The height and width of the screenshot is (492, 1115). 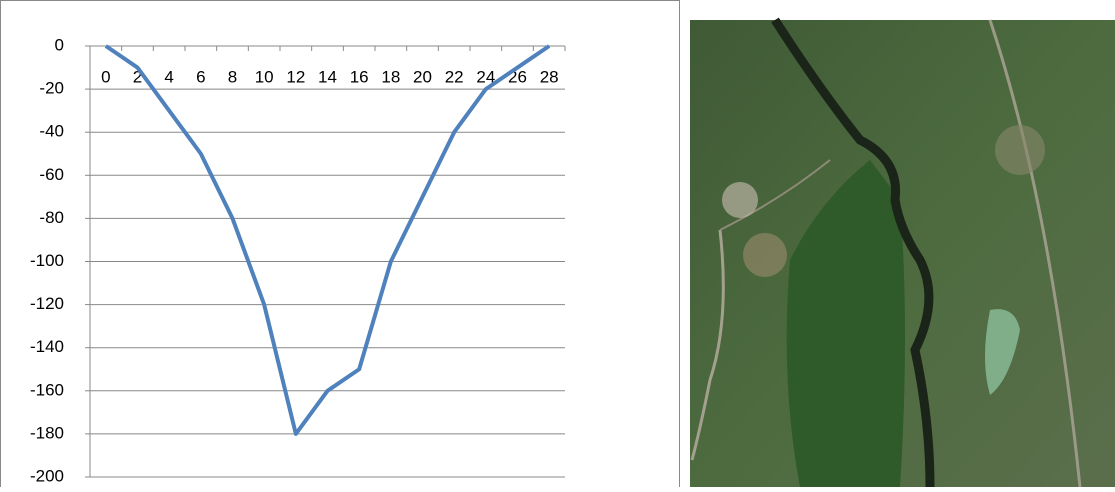 I want to click on x-tick-label: 0, so click(x=105, y=76).